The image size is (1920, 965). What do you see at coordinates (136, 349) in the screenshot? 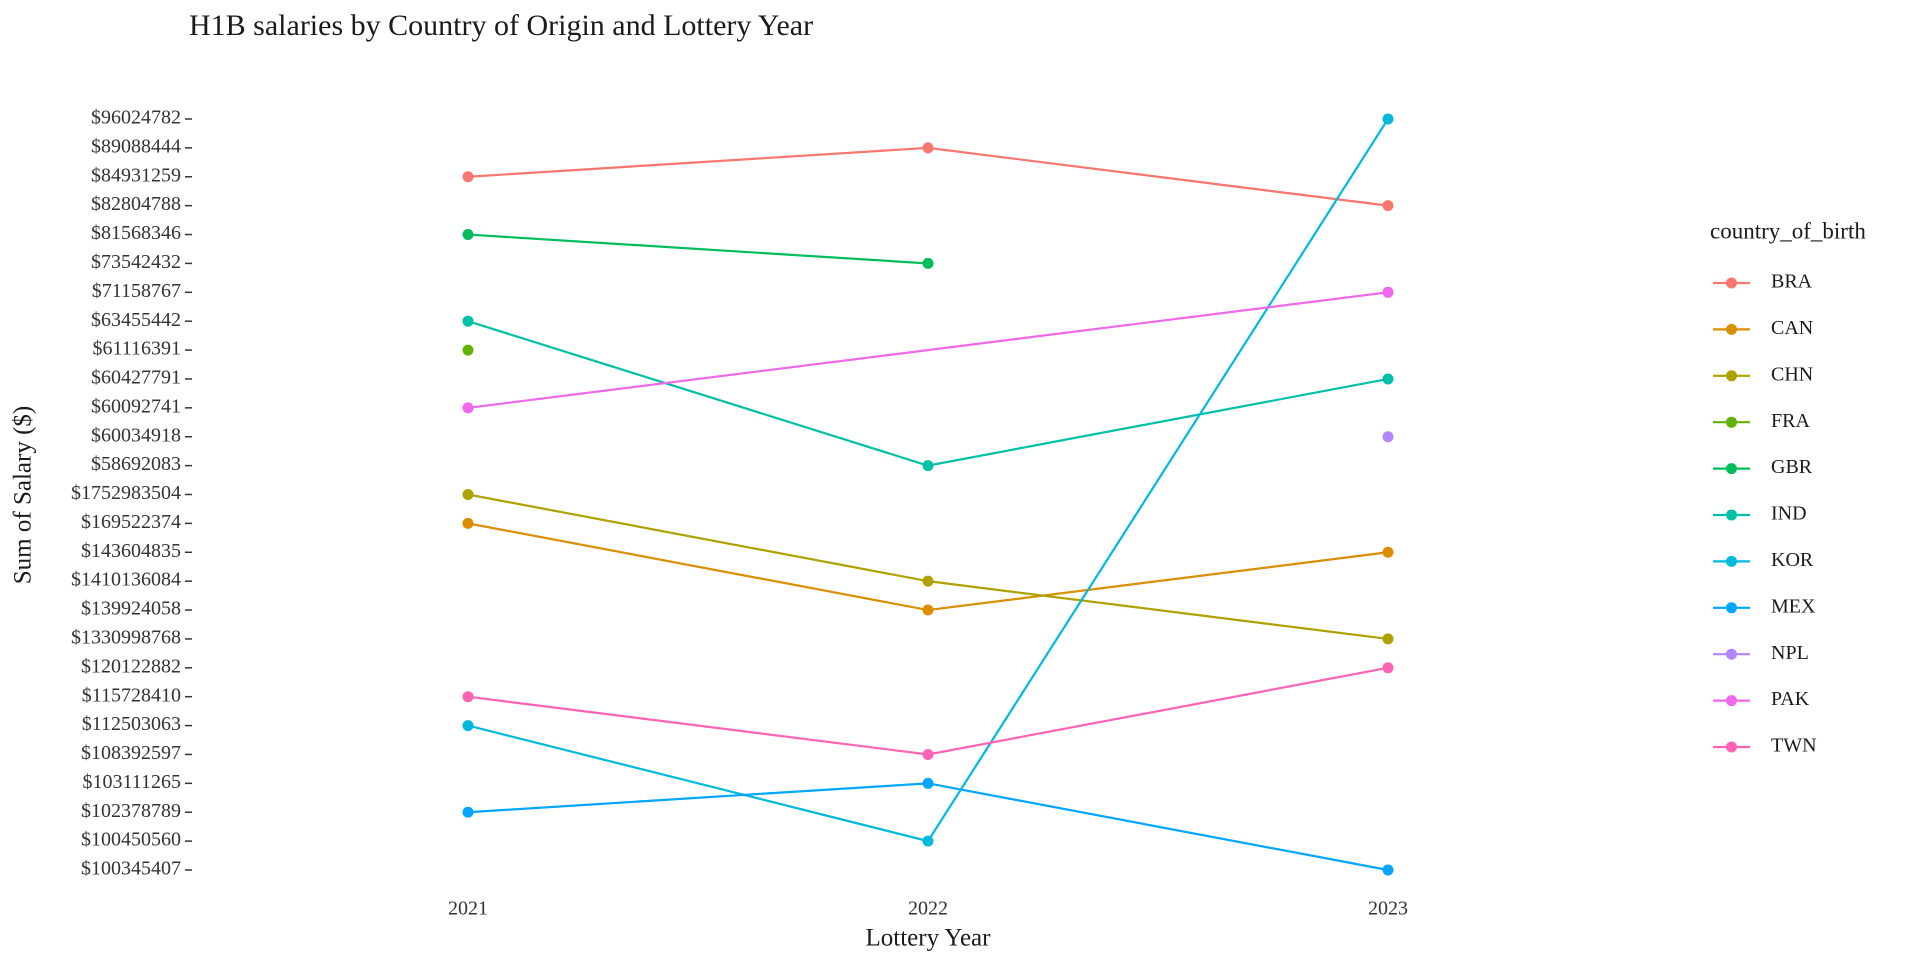
I see `y-tick-label: $61116391` at bounding box center [136, 349].